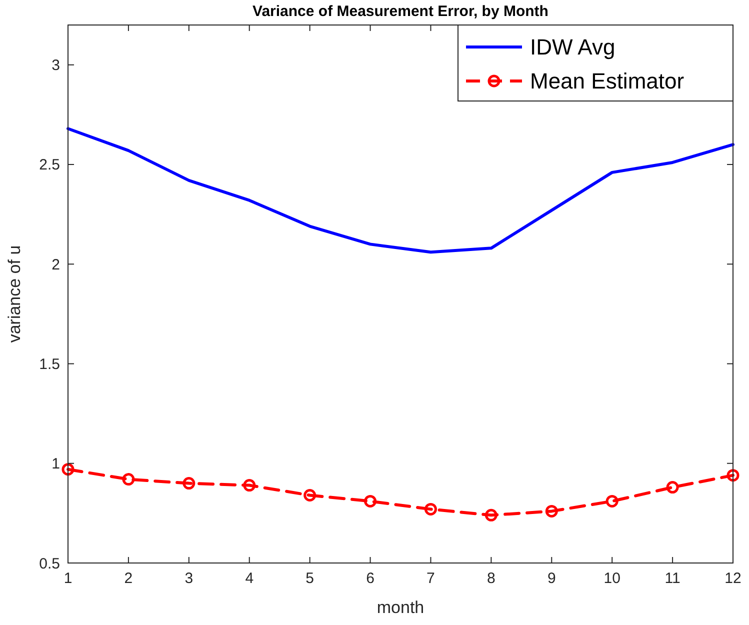 This screenshot has height=625, width=749. Describe the element at coordinates (607, 81) in the screenshot. I see `legend-label: Mean Estimator` at that location.